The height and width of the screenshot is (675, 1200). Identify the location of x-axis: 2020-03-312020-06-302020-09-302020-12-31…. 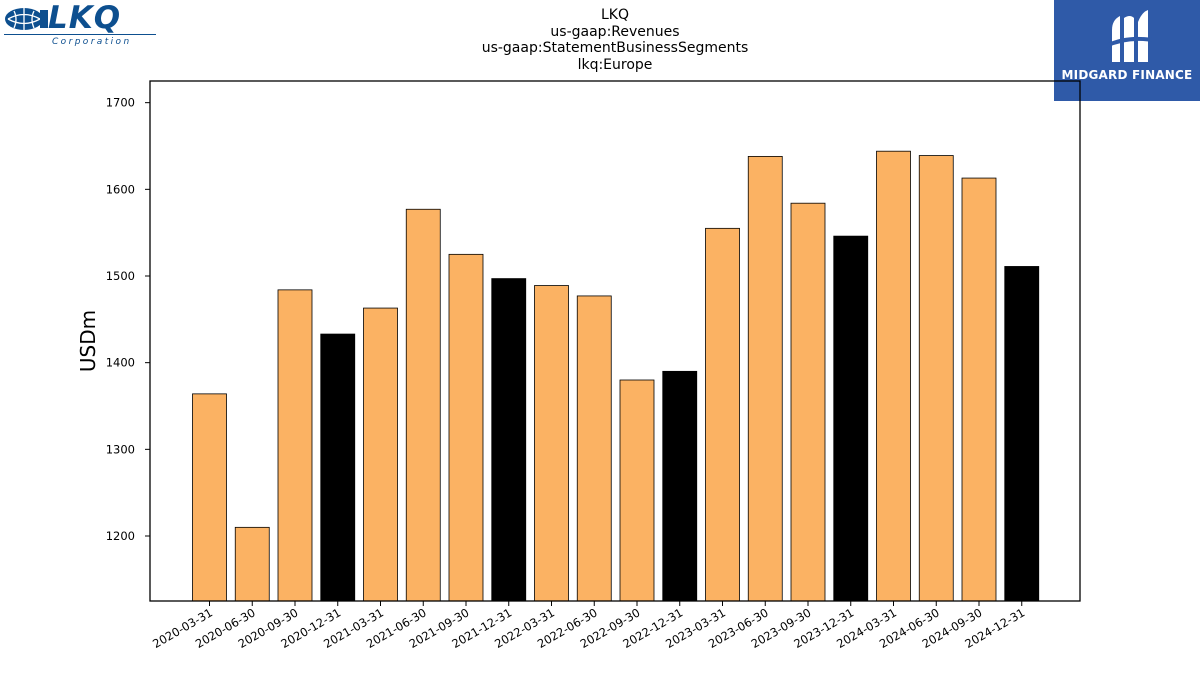
(588, 626).